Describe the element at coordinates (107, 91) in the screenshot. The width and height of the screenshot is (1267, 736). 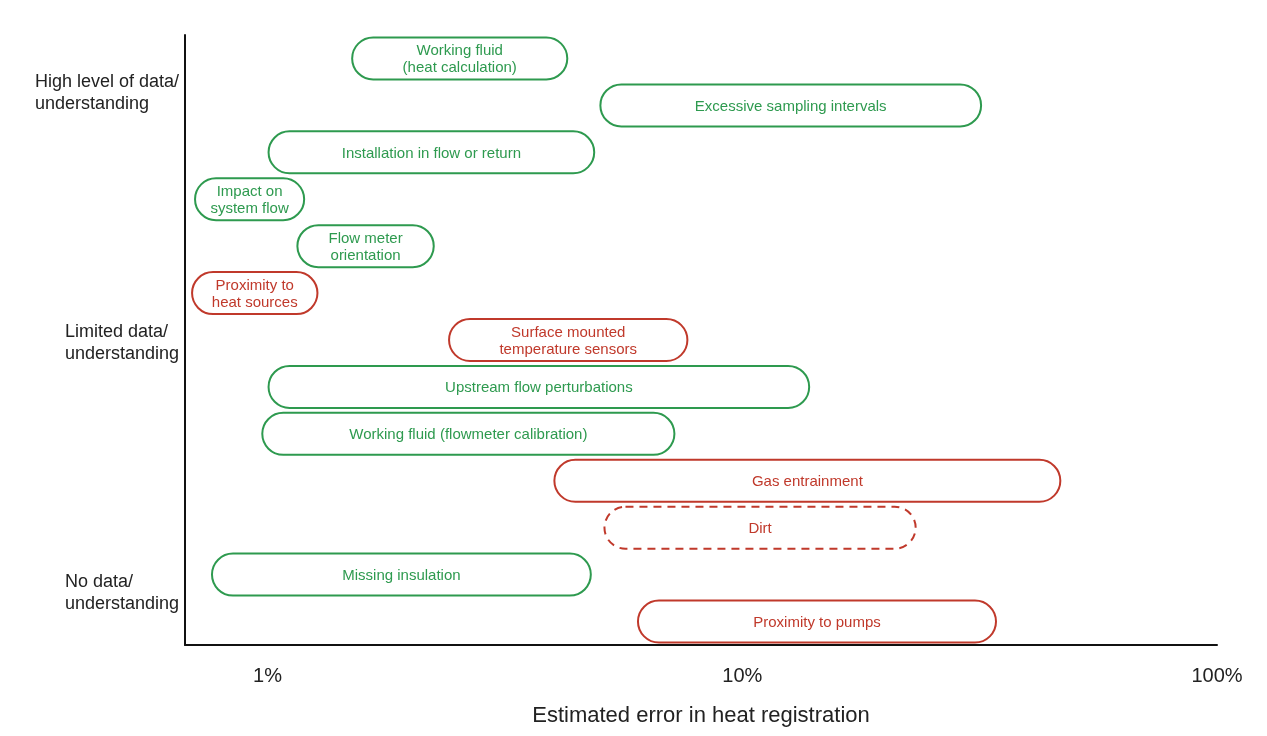
I see `text: High level of data/ understanding` at that location.